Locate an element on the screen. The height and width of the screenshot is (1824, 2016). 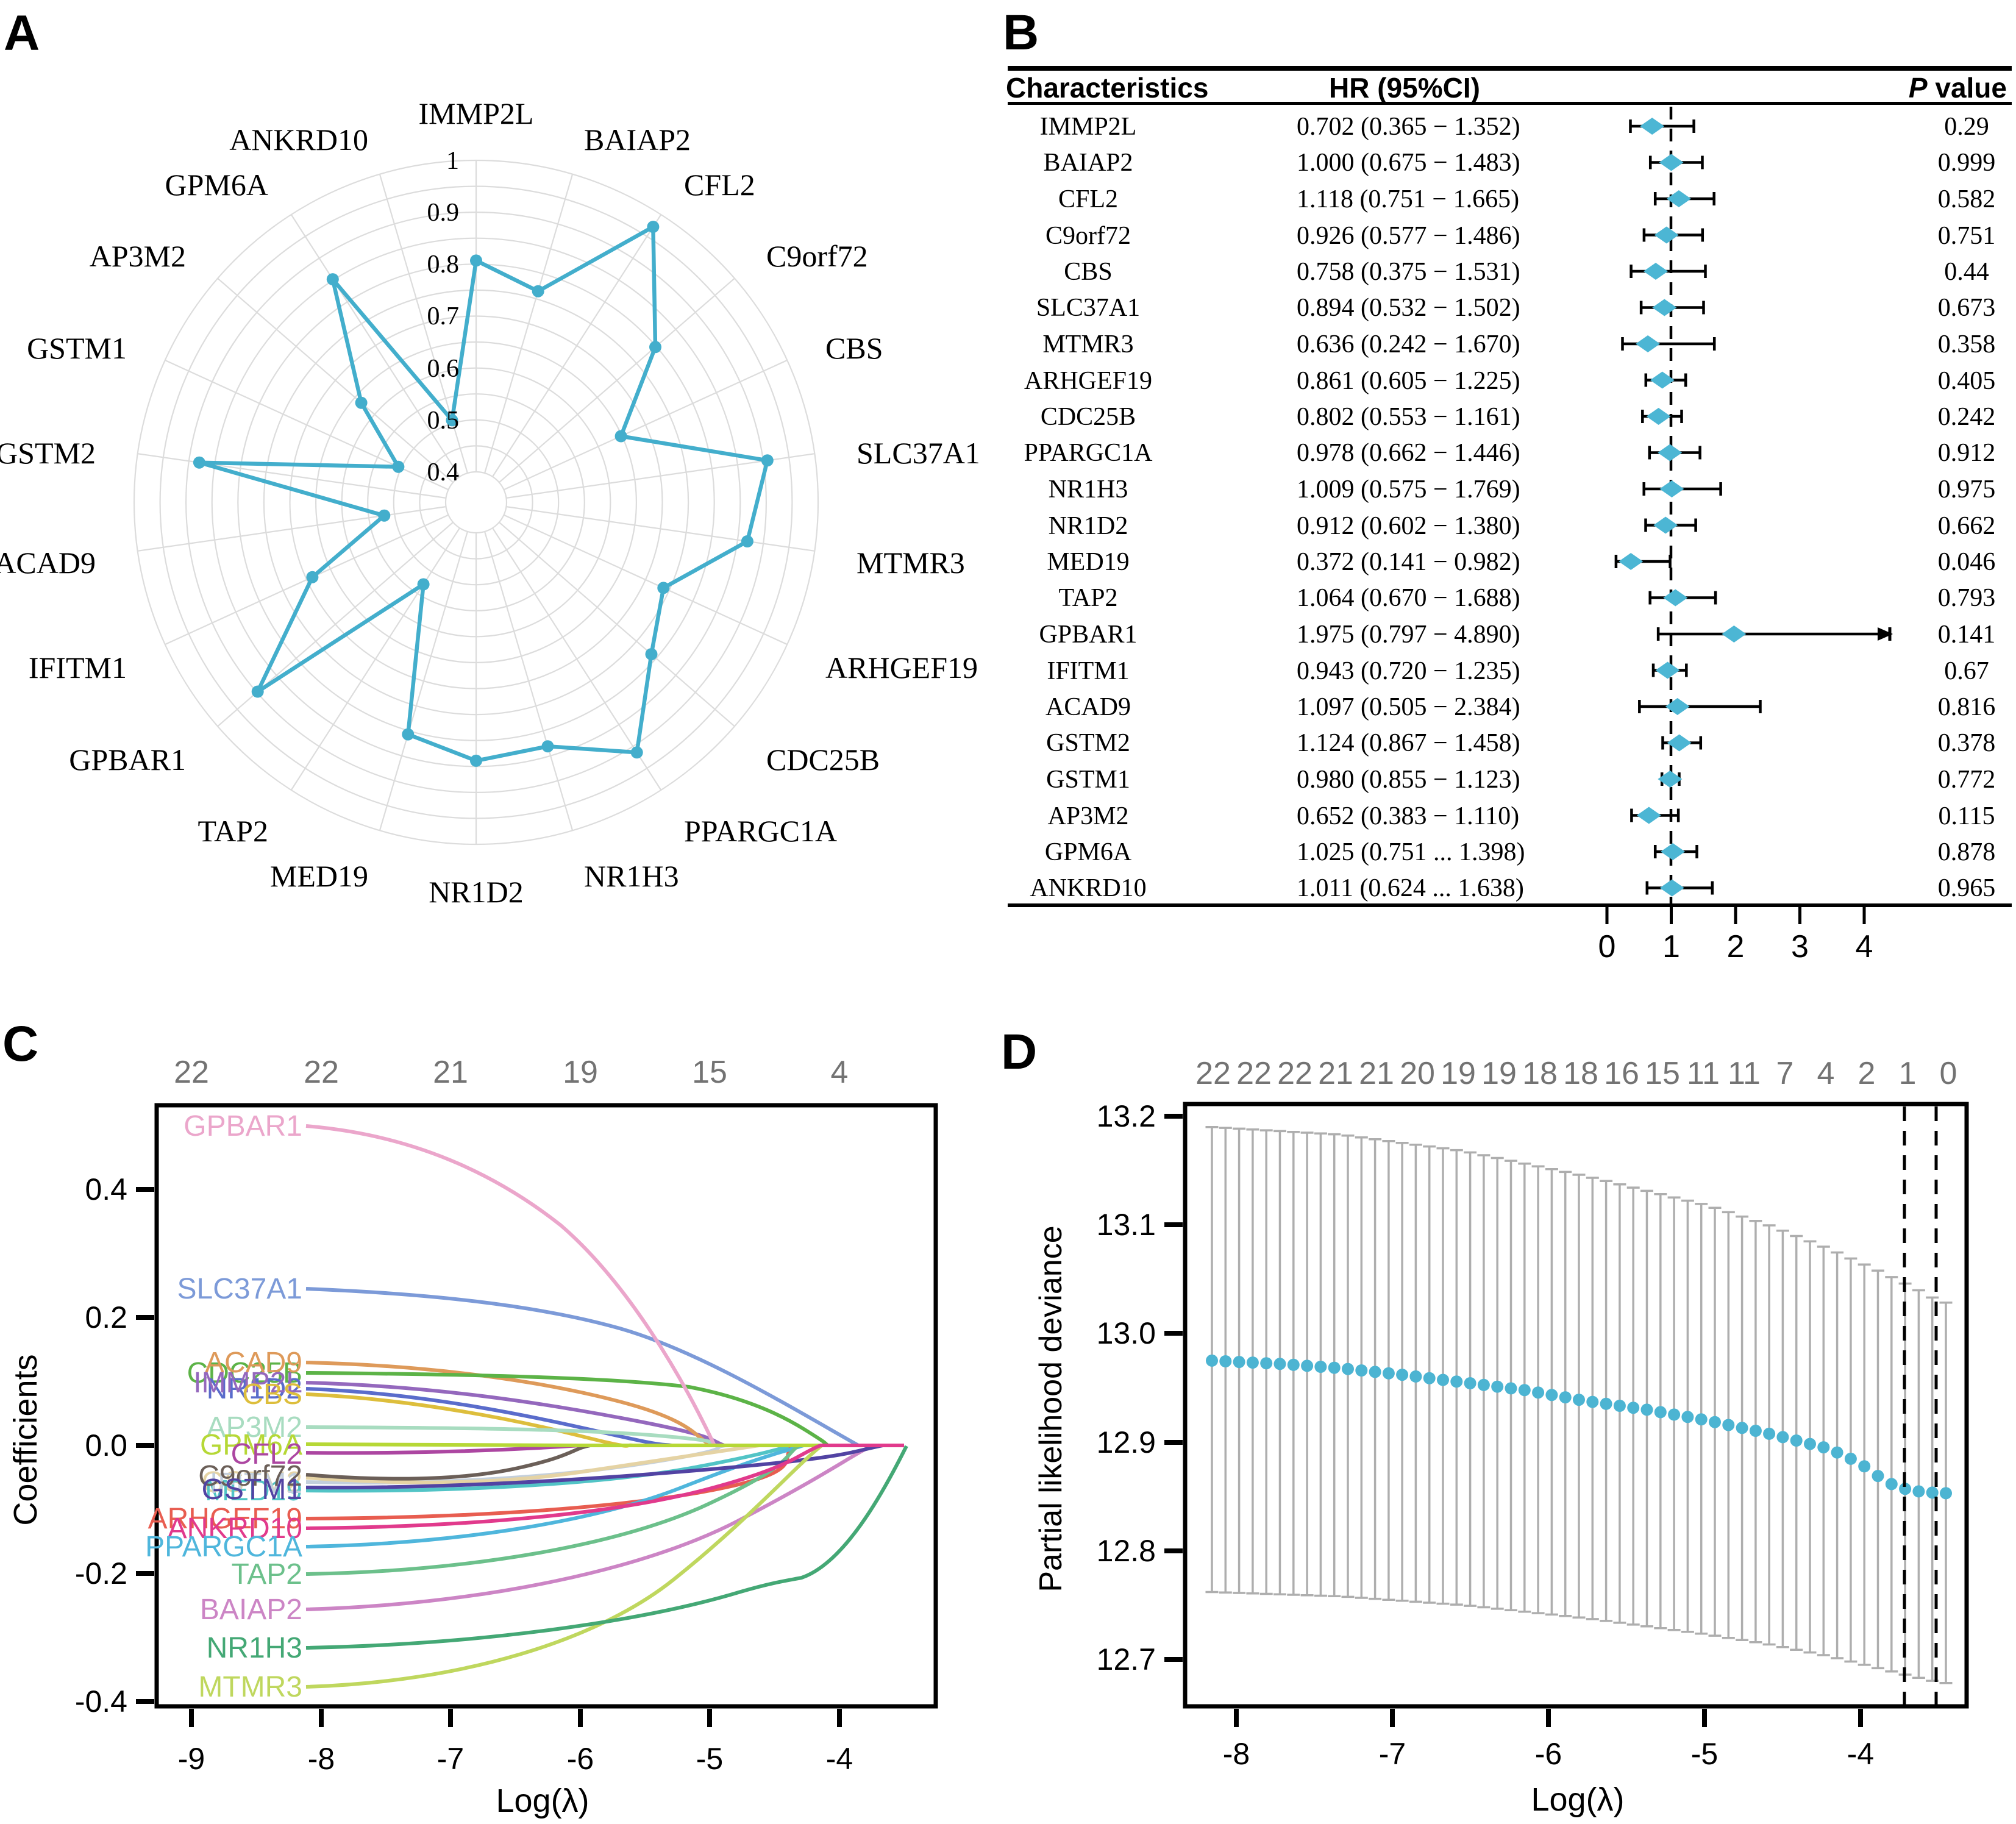
svg-text: -4 is located at coordinates (839, 1759).